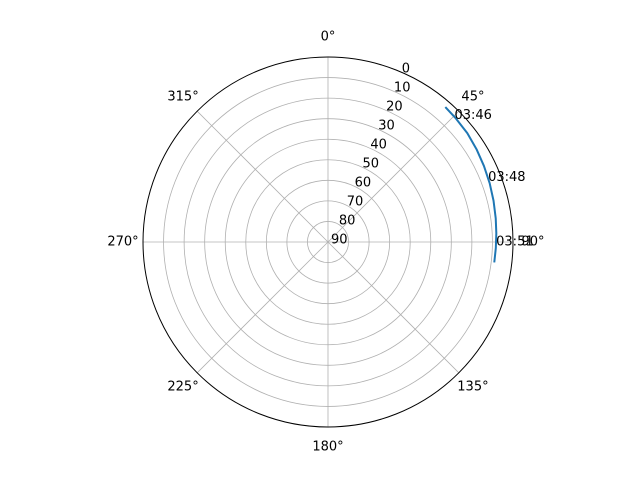 This screenshot has width=640, height=480. I want to click on r-tick-label-20: 20, so click(394, 107).